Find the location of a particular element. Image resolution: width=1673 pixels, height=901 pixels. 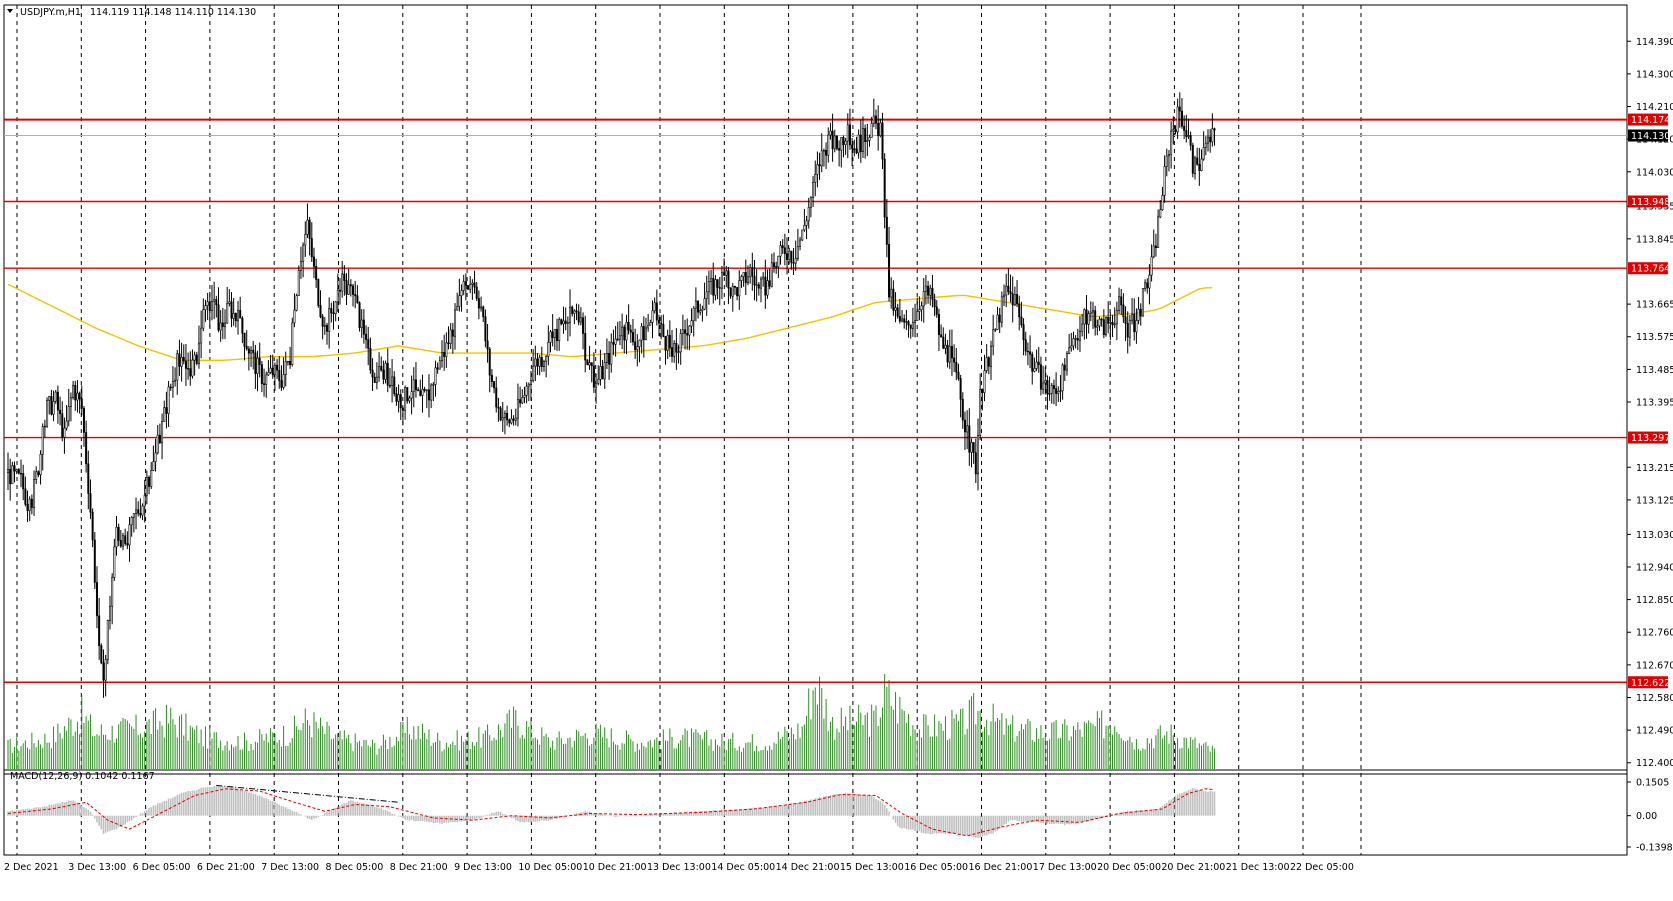

macd-divergence-line is located at coordinates (307, 793).